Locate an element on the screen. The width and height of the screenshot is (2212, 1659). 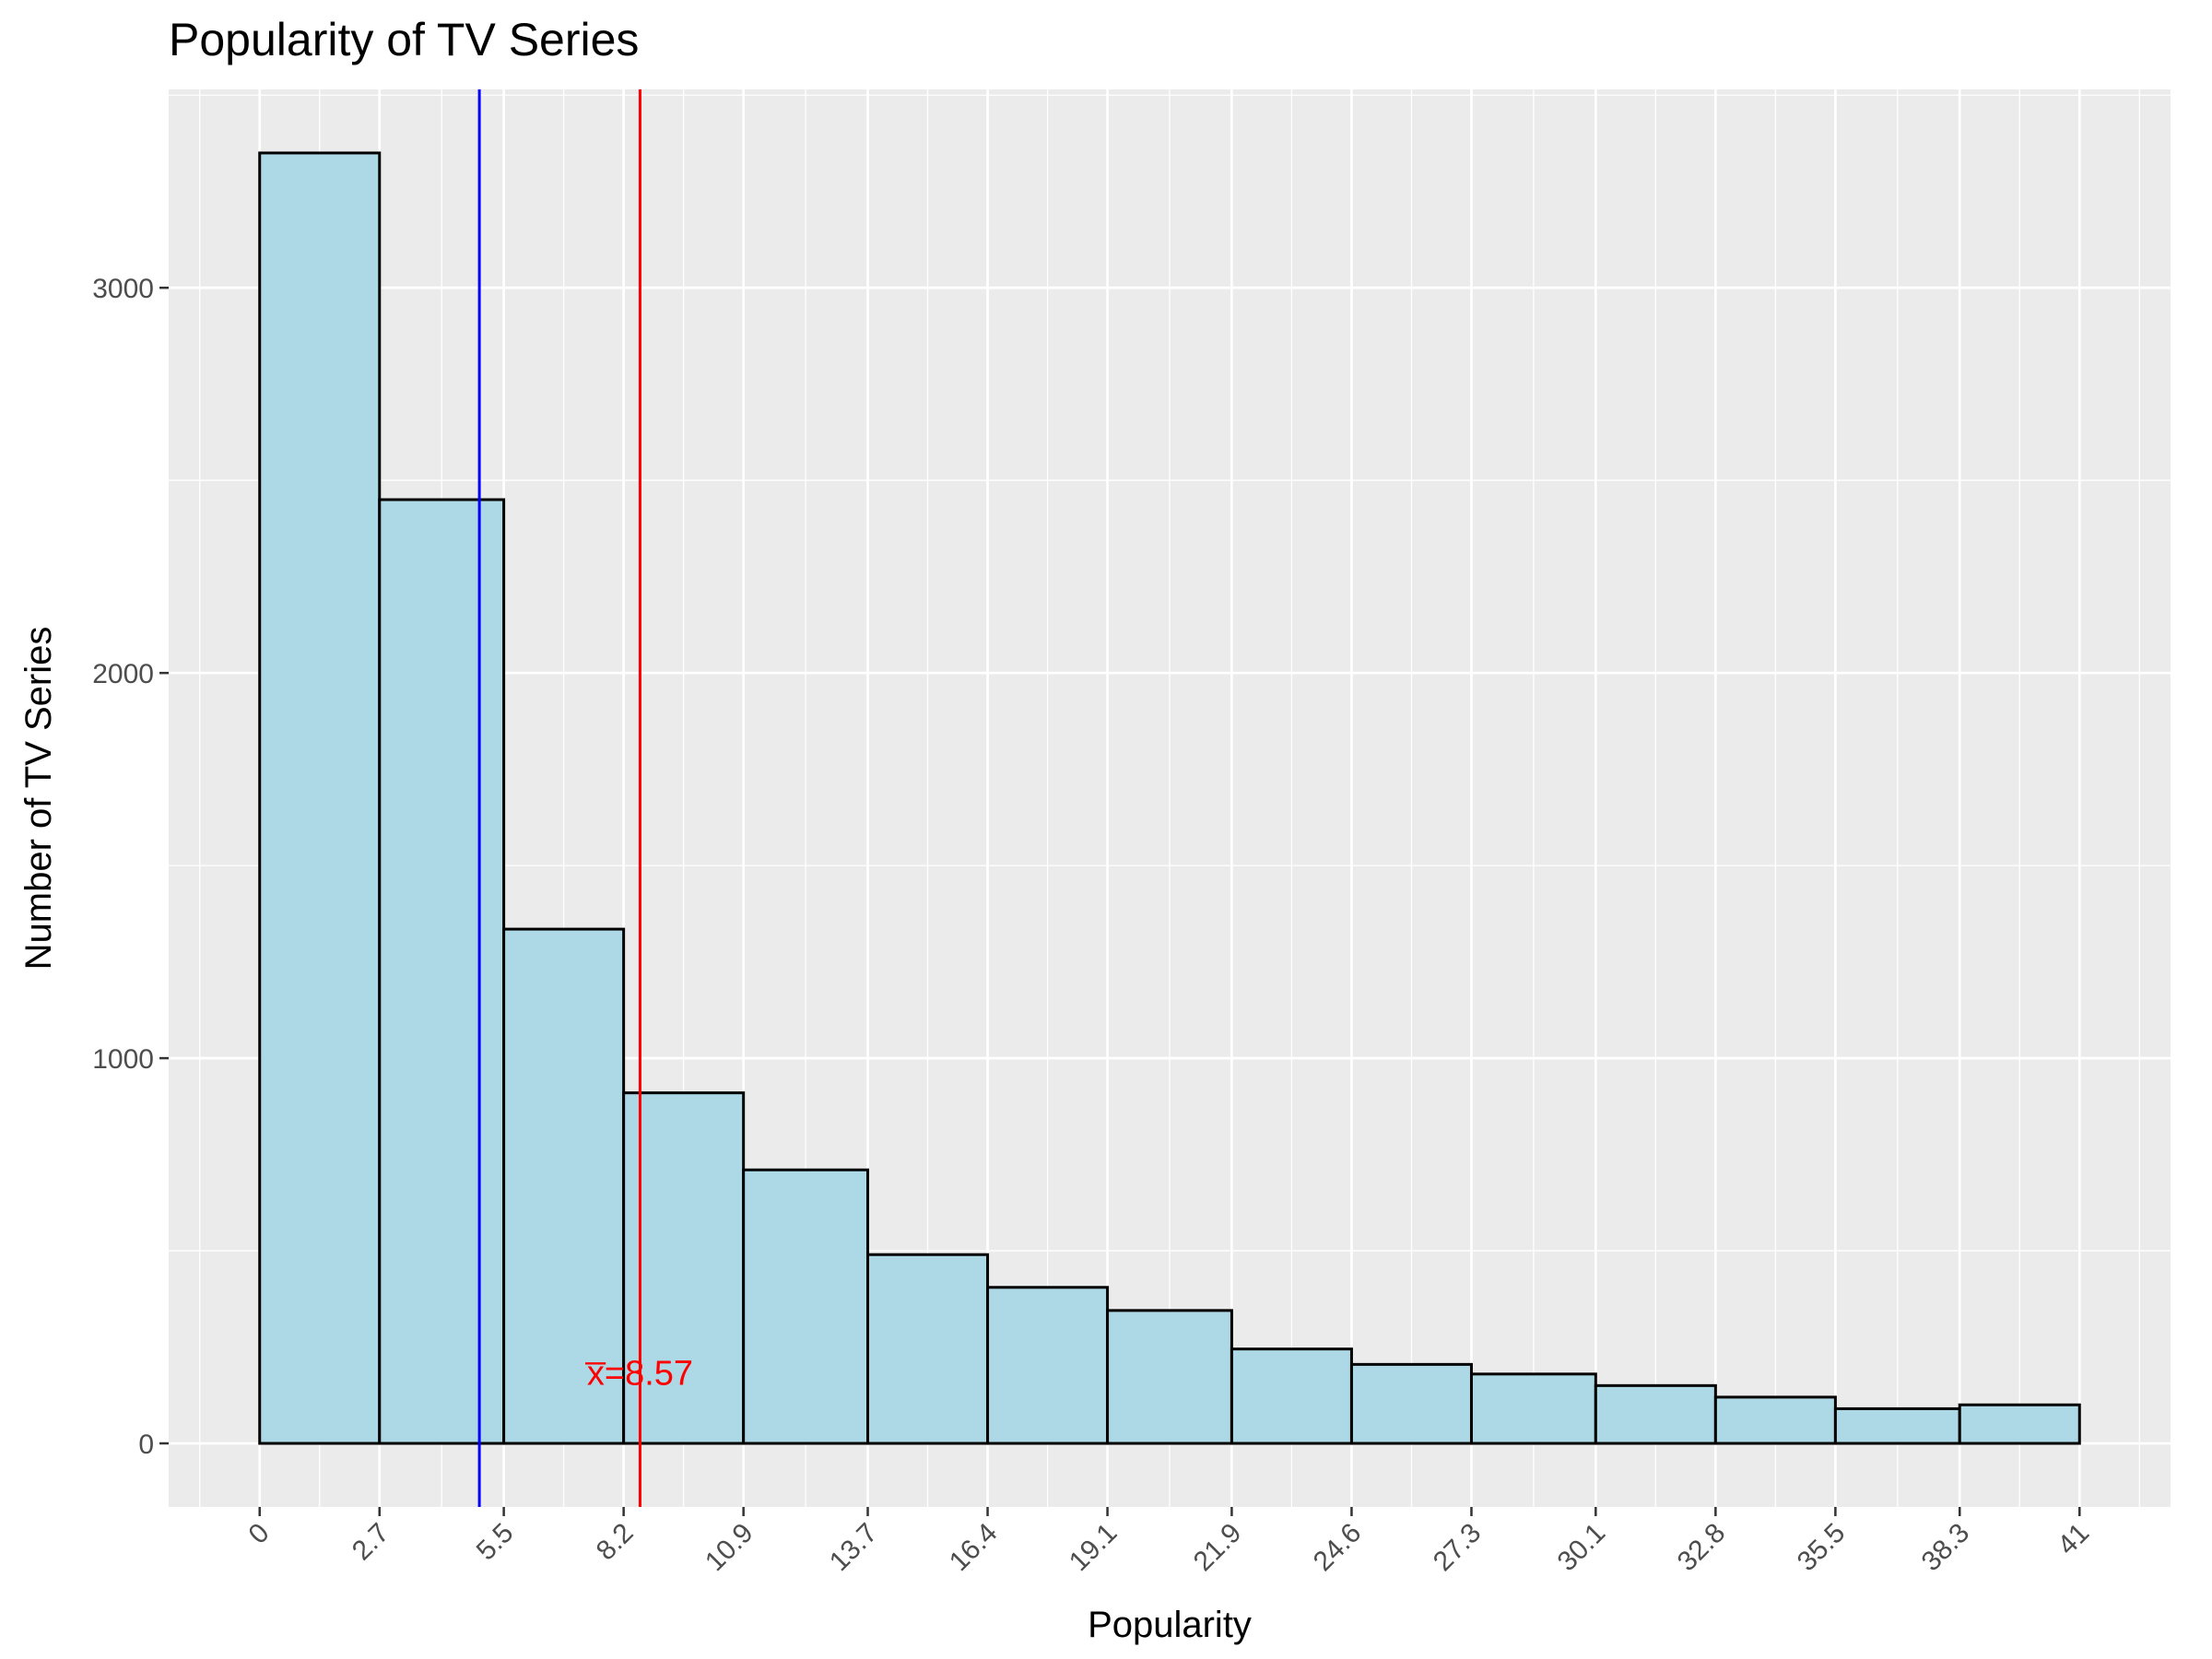
x-tick-label: 38.3 is located at coordinates (1946, 1548).